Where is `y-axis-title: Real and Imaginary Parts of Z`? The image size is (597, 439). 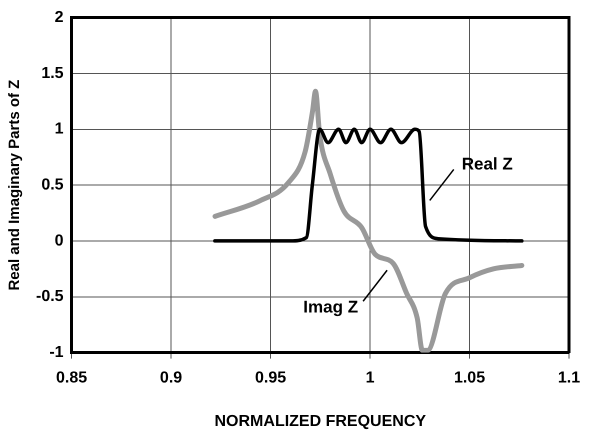 y-axis-title: Real and Imaginary Parts of Z is located at coordinates (15, 185).